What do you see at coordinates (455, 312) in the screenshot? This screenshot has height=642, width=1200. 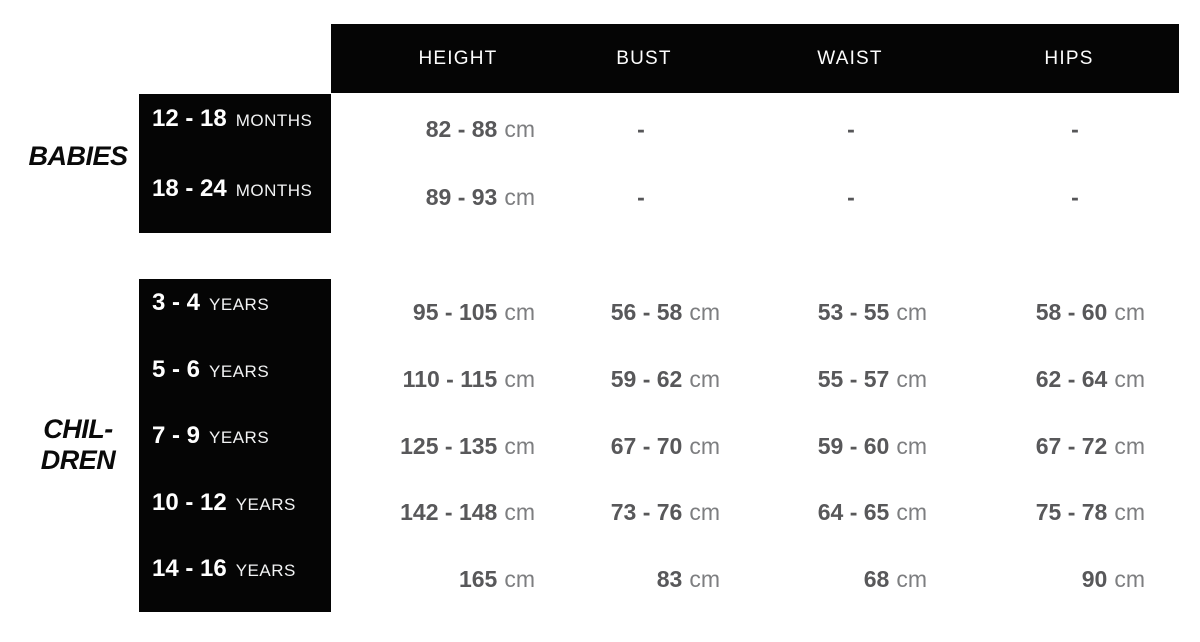 I see `measurement-number: 95 - 105` at bounding box center [455, 312].